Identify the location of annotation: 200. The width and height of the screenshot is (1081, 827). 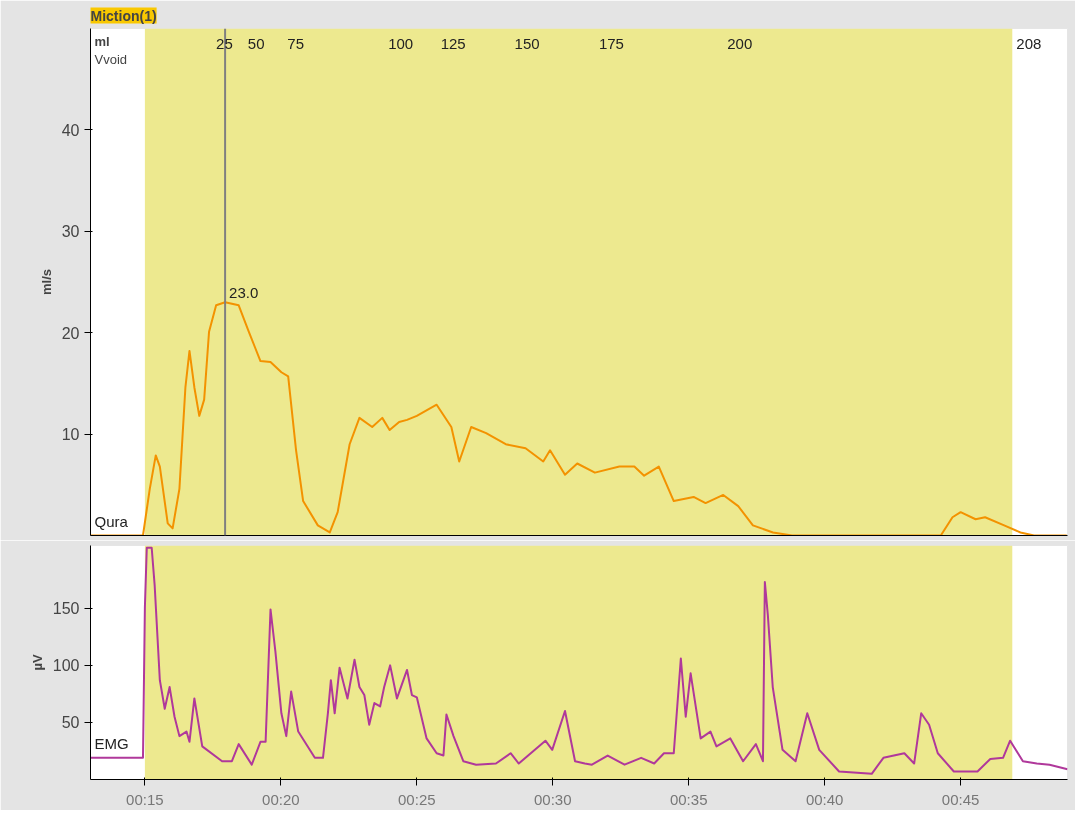
(740, 43).